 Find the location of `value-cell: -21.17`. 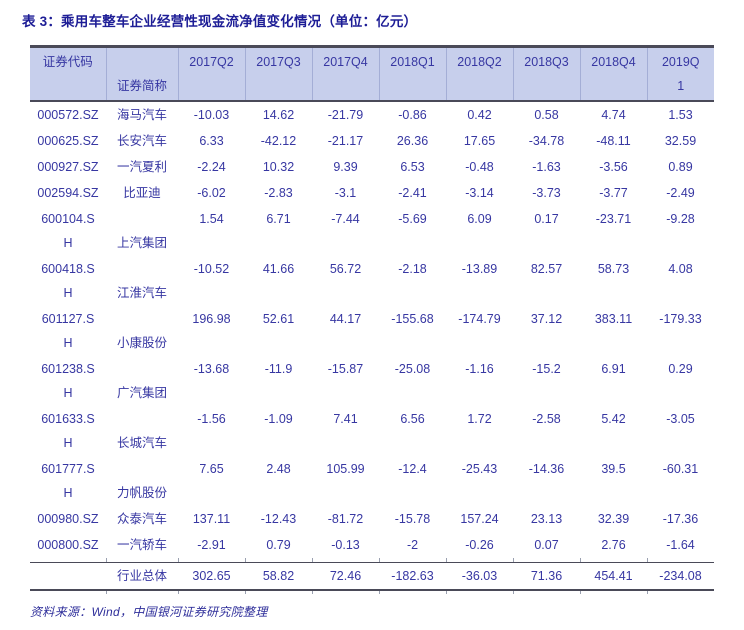

value-cell: -21.17 is located at coordinates (345, 141).